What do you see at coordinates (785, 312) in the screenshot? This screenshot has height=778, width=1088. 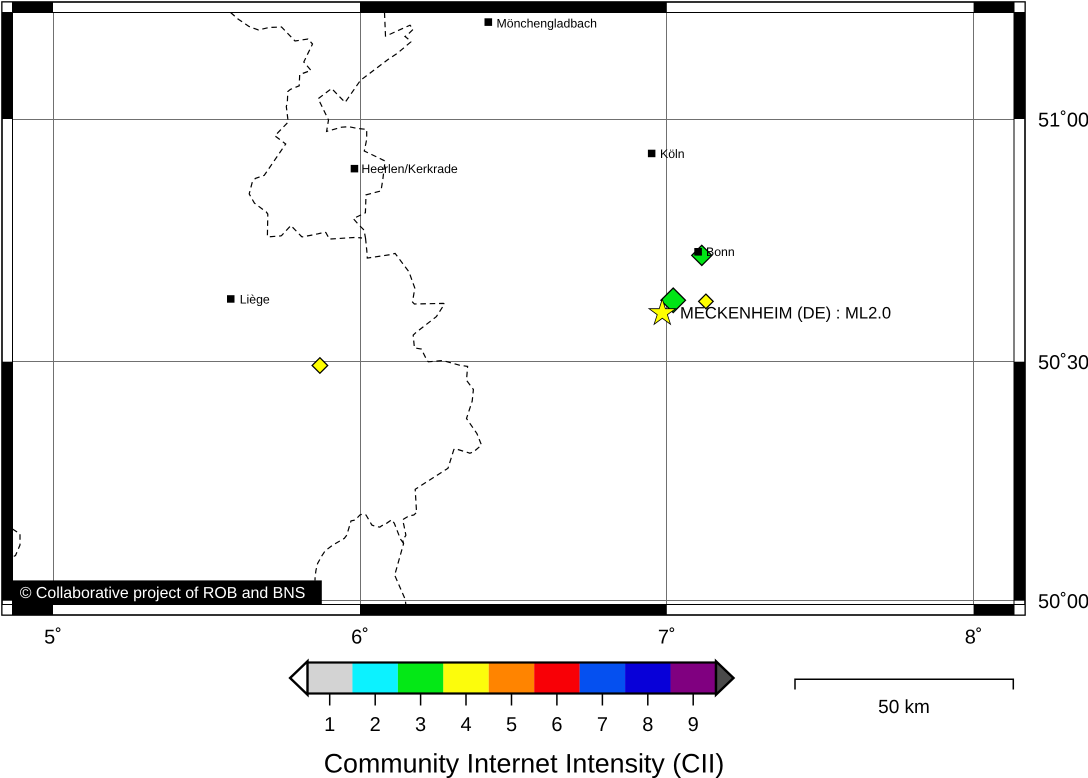 I see `svg-text: MECKENHEIM (DE) : ML2.0` at bounding box center [785, 312].